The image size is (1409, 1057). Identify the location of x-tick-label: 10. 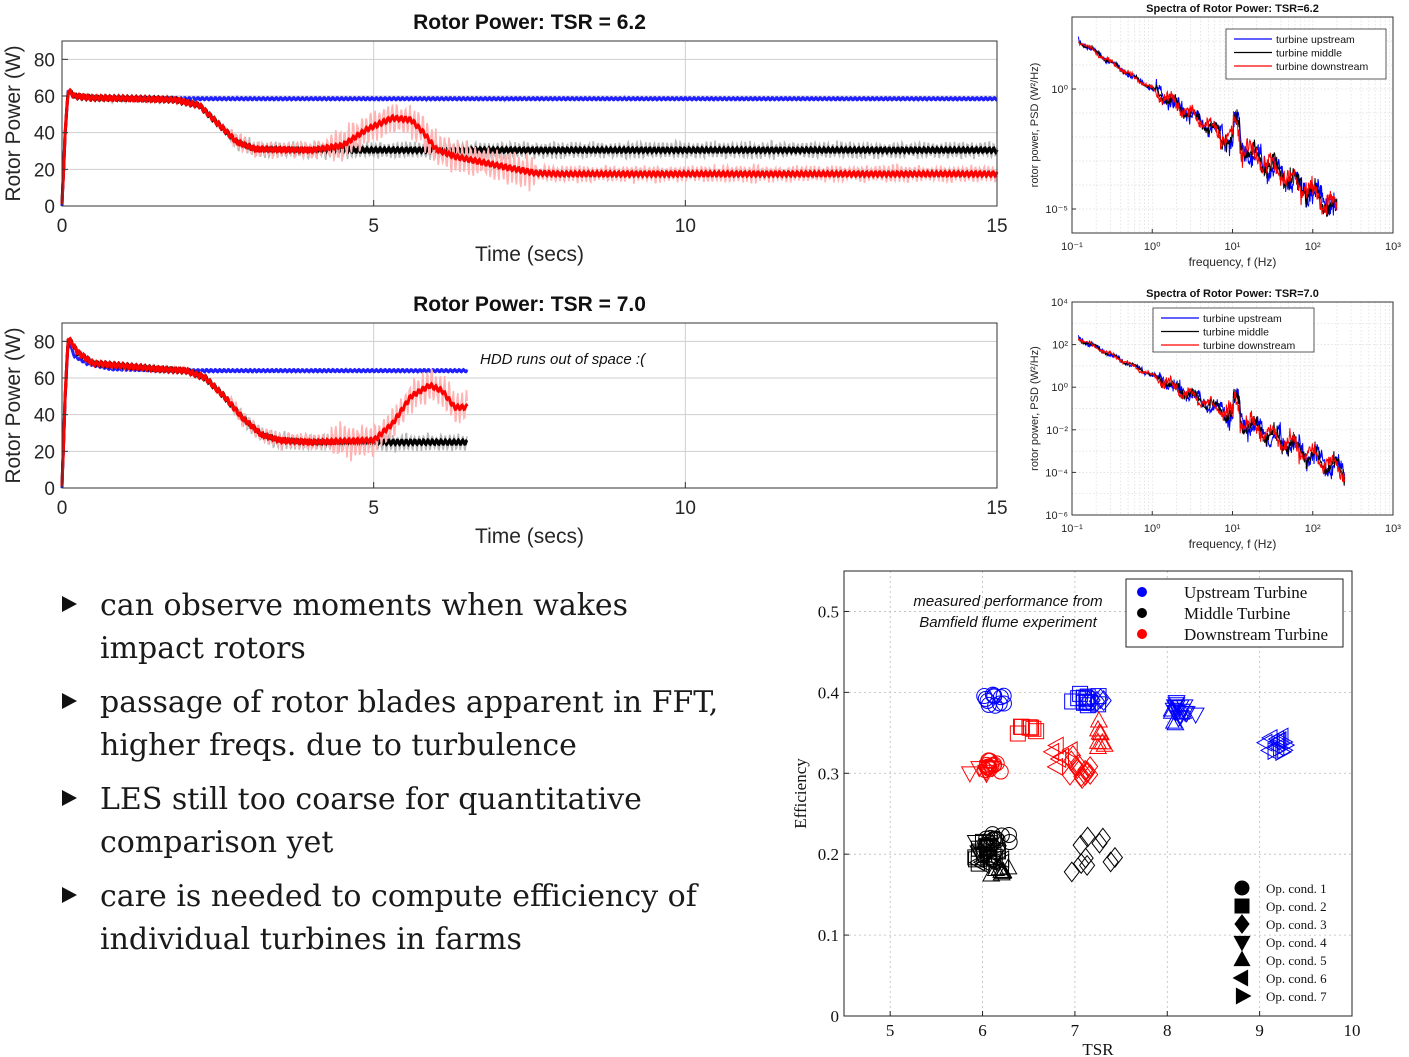
(685, 508).